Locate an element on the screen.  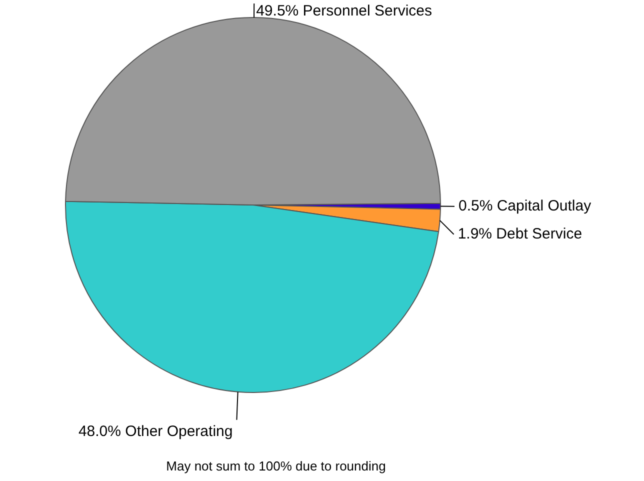
slice-label: 48.0% Other Operating is located at coordinates (155, 431).